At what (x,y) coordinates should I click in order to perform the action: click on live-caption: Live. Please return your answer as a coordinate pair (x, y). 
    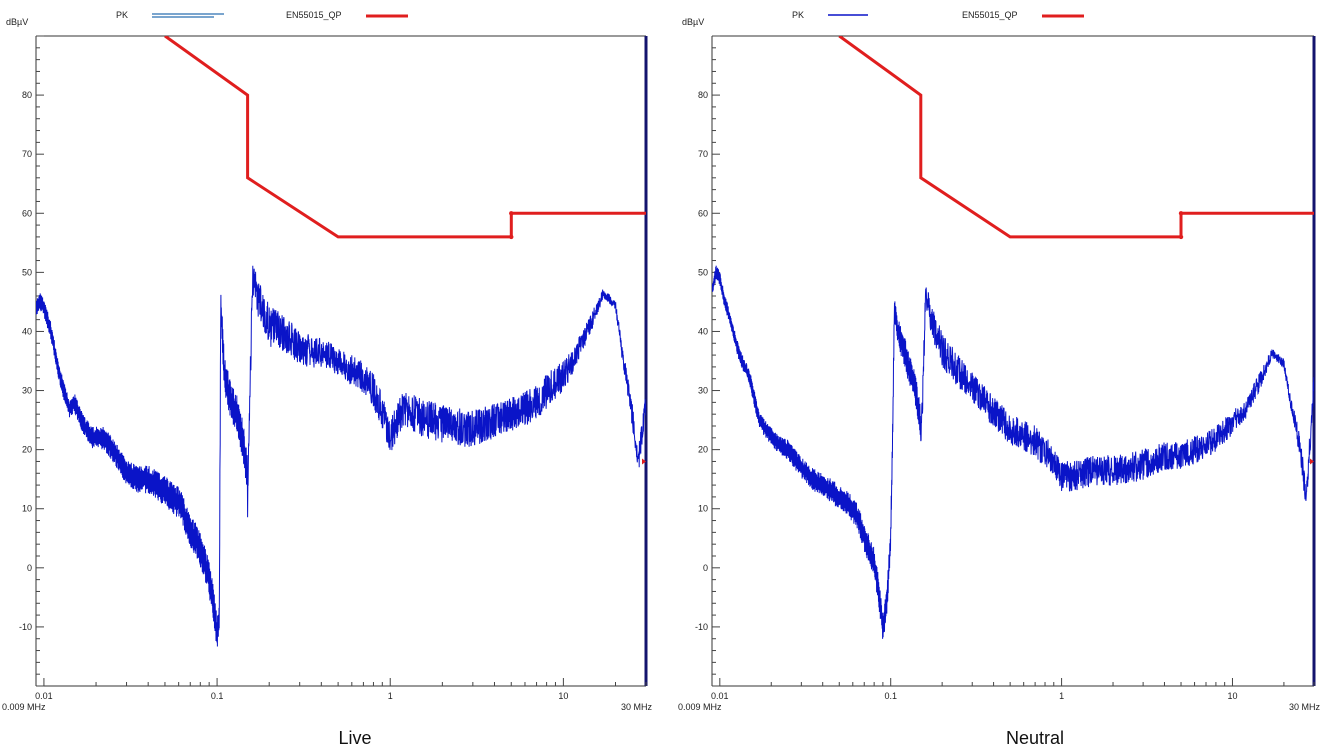
    Looking at the image, I should click on (355, 738).